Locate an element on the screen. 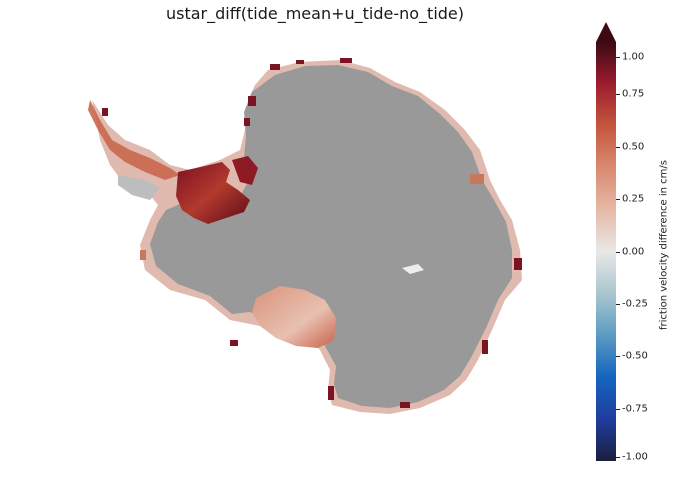  map-title: ustar_diff(tide_mean+u_tide-no_tide) is located at coordinates (315, 13).